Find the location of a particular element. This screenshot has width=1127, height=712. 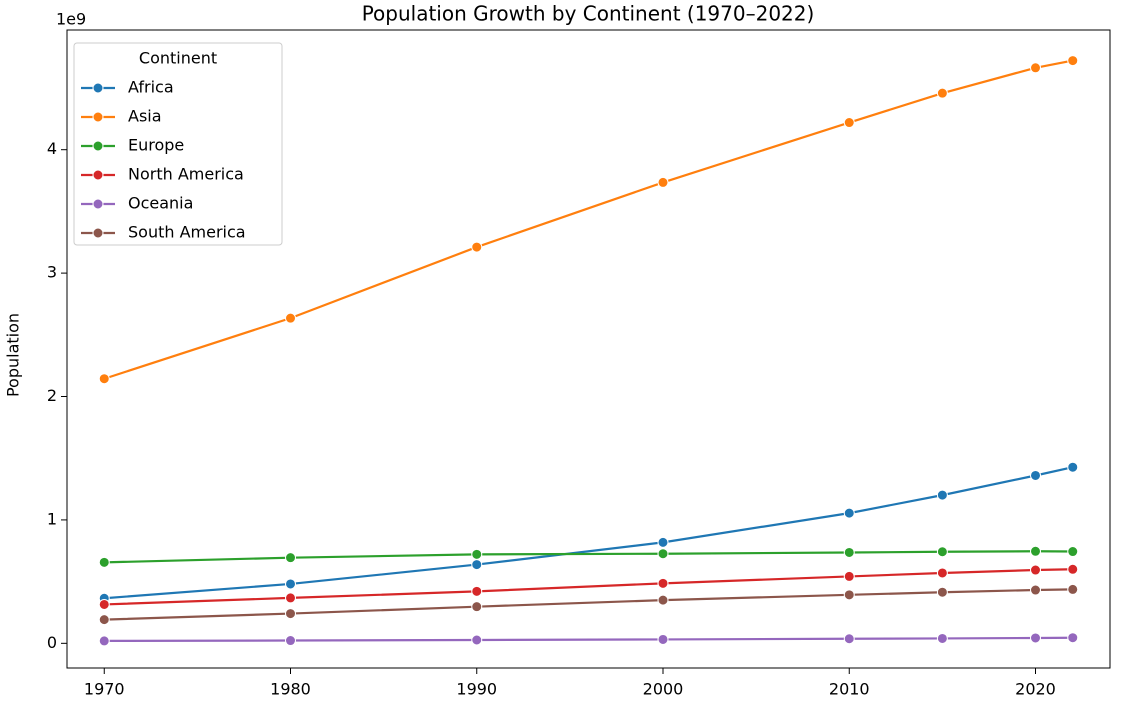

x-tick-label: 1970 is located at coordinates (104, 689).